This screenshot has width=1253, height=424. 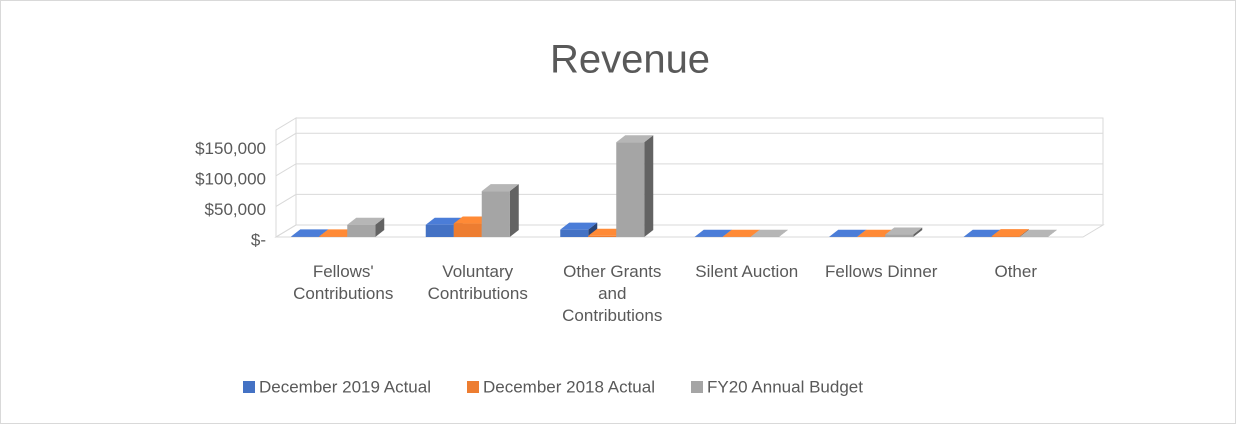 What do you see at coordinates (612, 293) in the screenshot?
I see `x-tick-label: Other Grants and Contributions` at bounding box center [612, 293].